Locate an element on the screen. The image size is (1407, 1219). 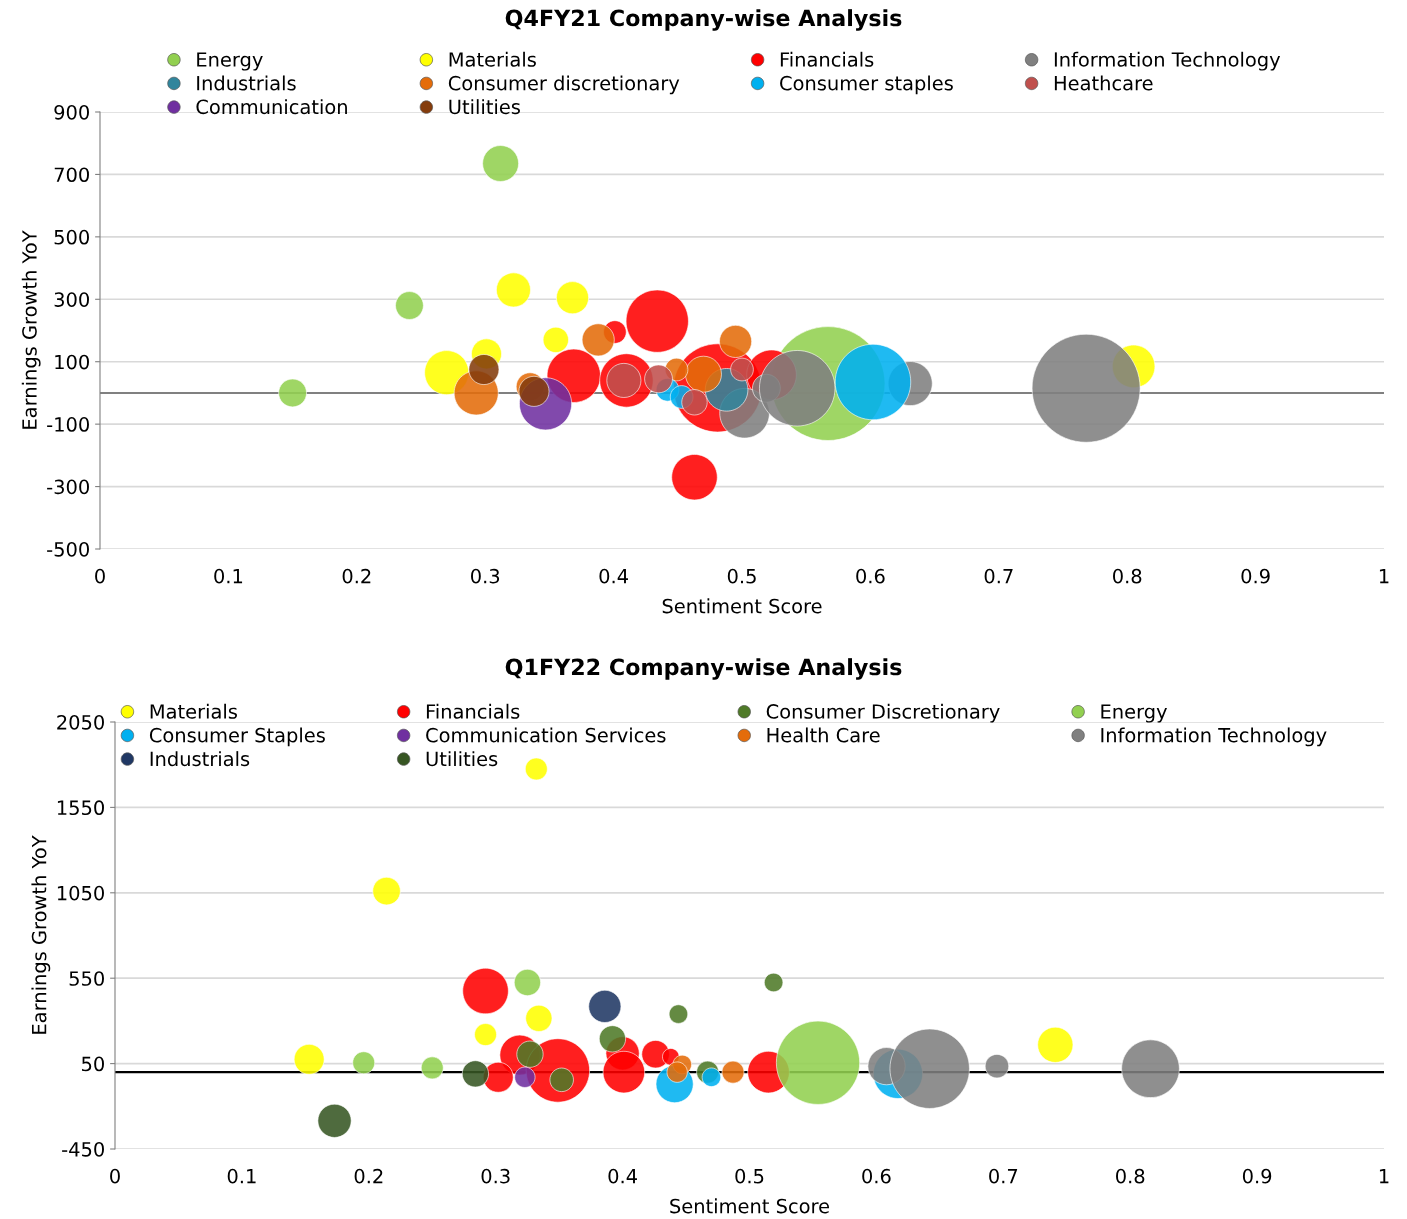
y-tick-label: 50 is located at coordinates (93, 1064).